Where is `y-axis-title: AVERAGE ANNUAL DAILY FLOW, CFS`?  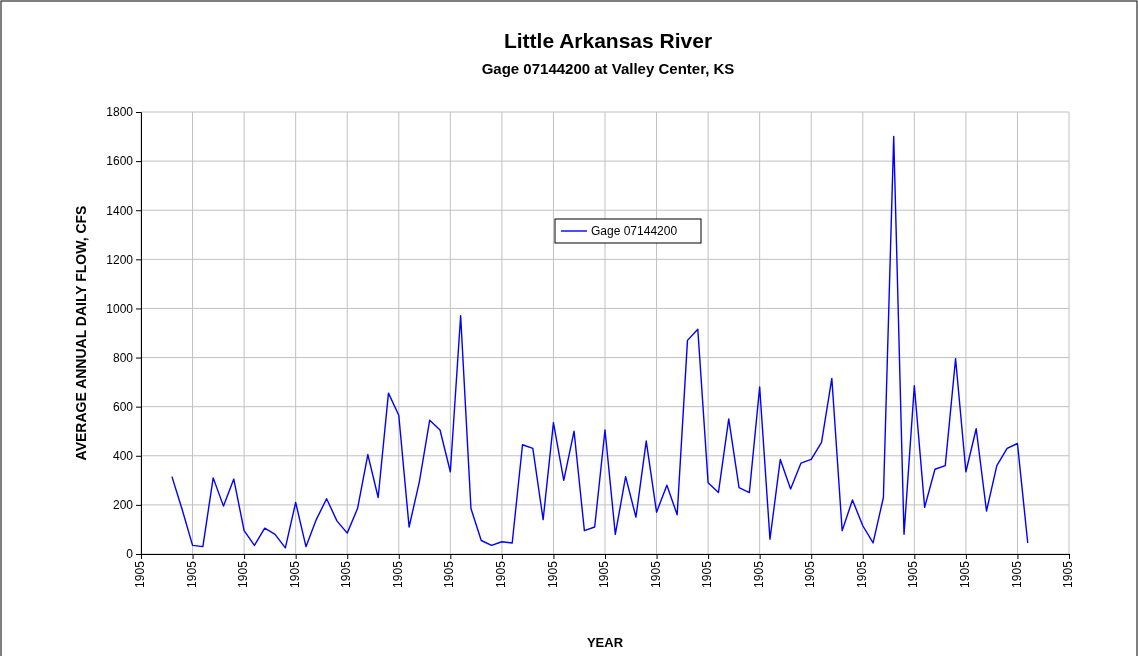 y-axis-title: AVERAGE ANNUAL DAILY FLOW, CFS is located at coordinates (81, 333).